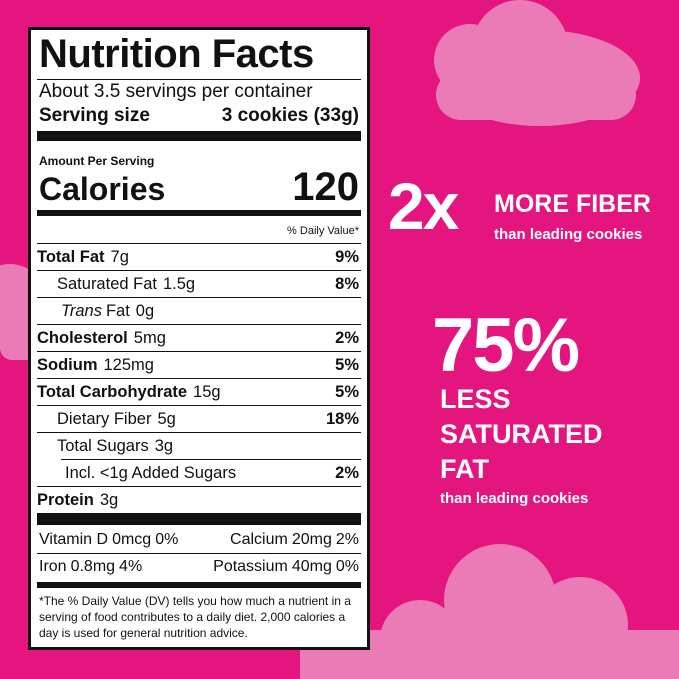  I want to click on serving-size-value: 3 cookies (33g), so click(290, 115).